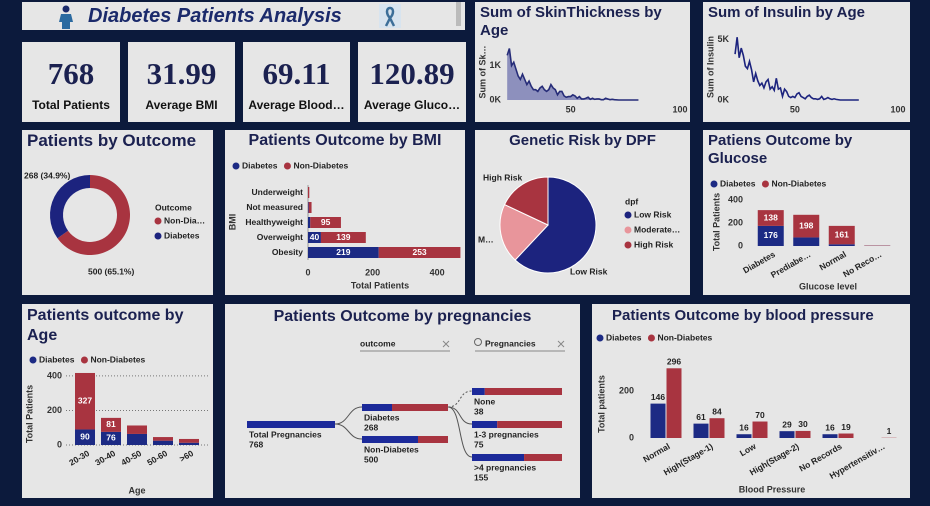 This screenshot has height=506, width=930. I want to click on kpi-value: 69.11, so click(296, 73).